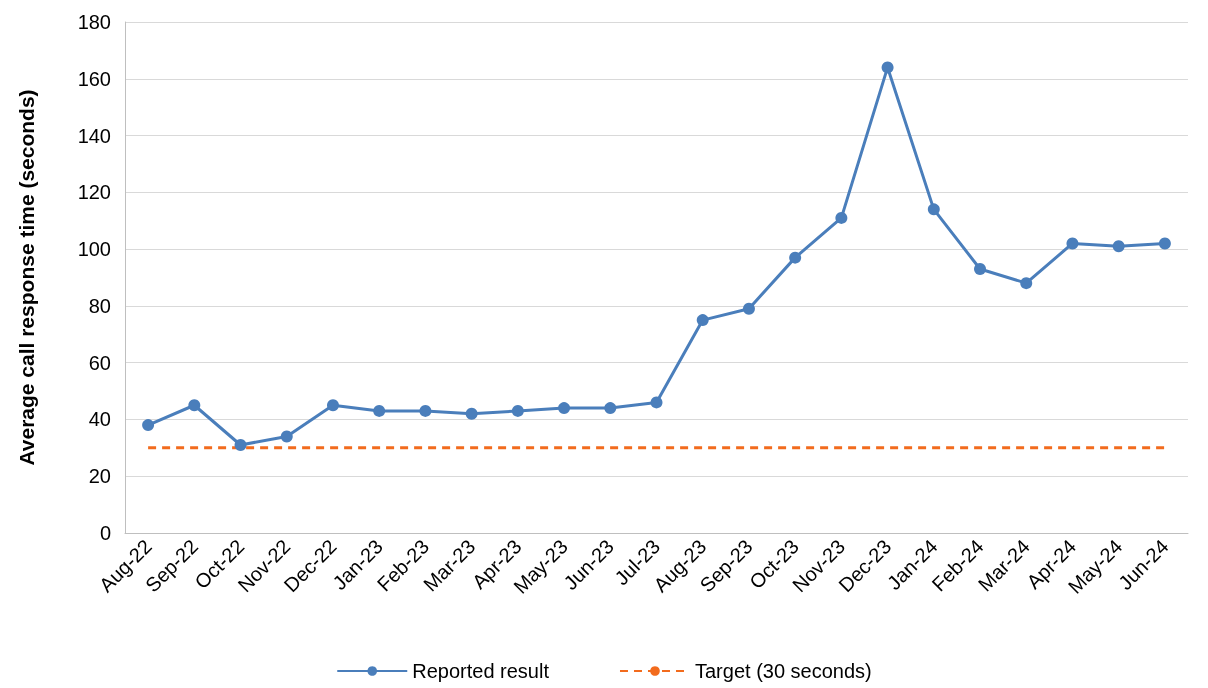 The width and height of the screenshot is (1208, 688). What do you see at coordinates (94, 22) in the screenshot?
I see `y-tick-label: 180` at bounding box center [94, 22].